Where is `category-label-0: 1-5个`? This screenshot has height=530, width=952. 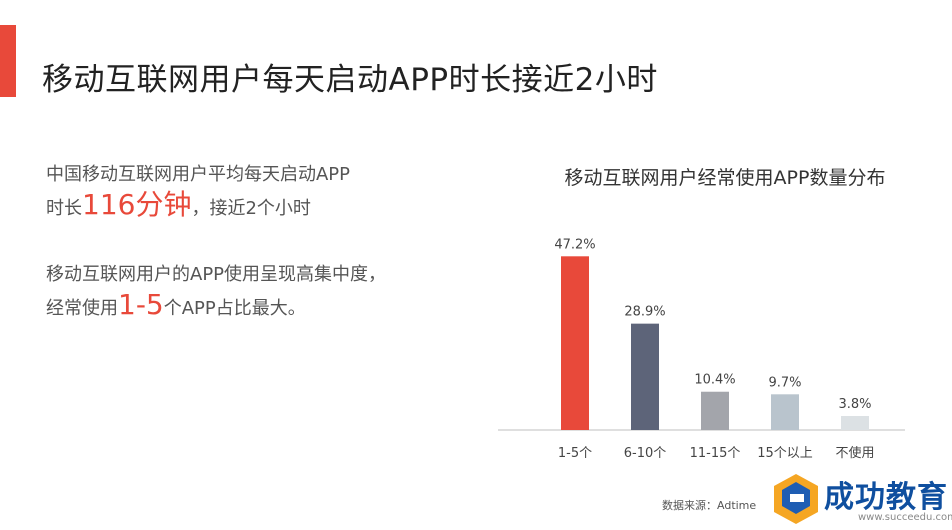
category-label-0: 1-5个 is located at coordinates (575, 453).